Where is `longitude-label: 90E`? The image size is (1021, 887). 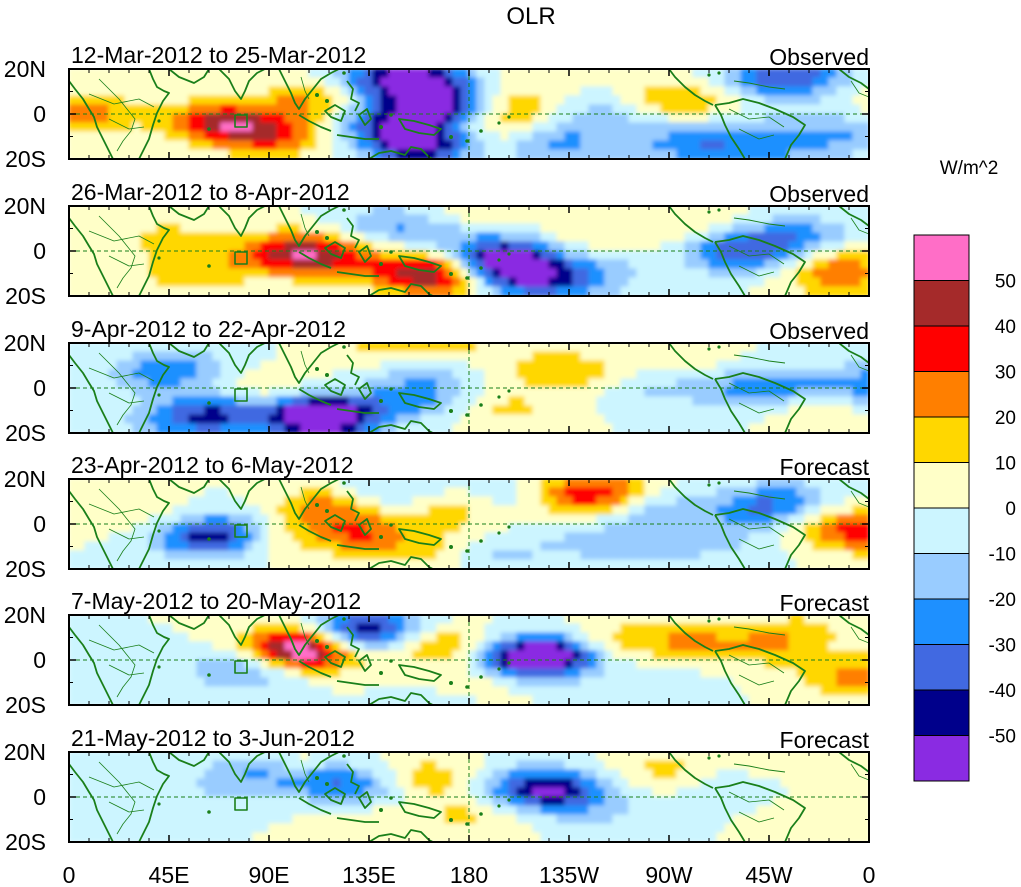
longitude-label: 90E is located at coordinates (269, 874).